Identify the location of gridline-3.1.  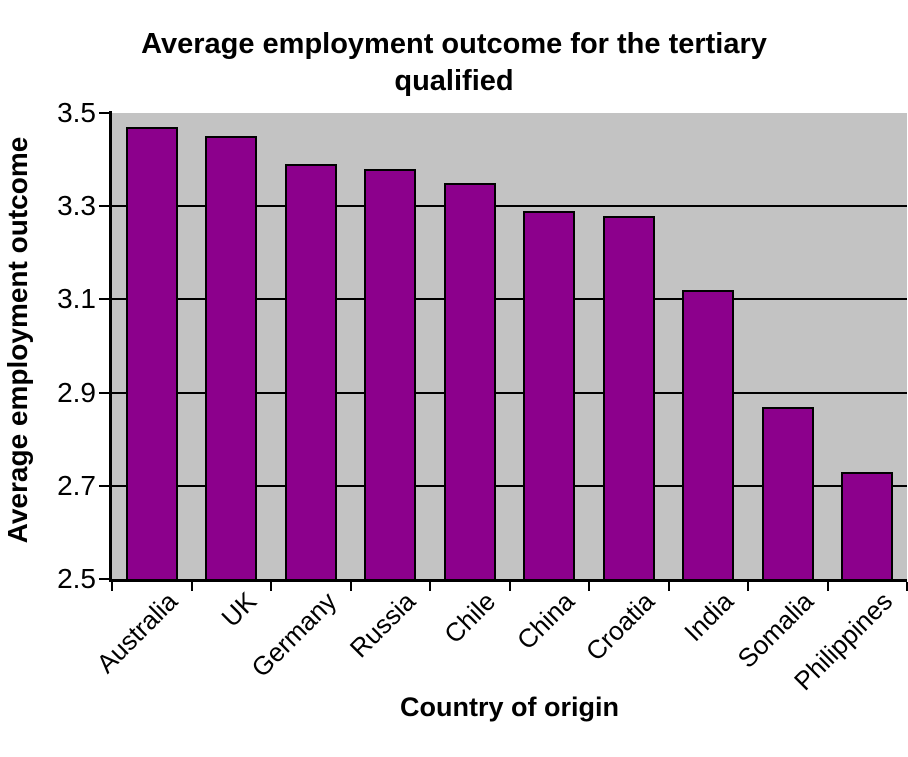
(509, 299).